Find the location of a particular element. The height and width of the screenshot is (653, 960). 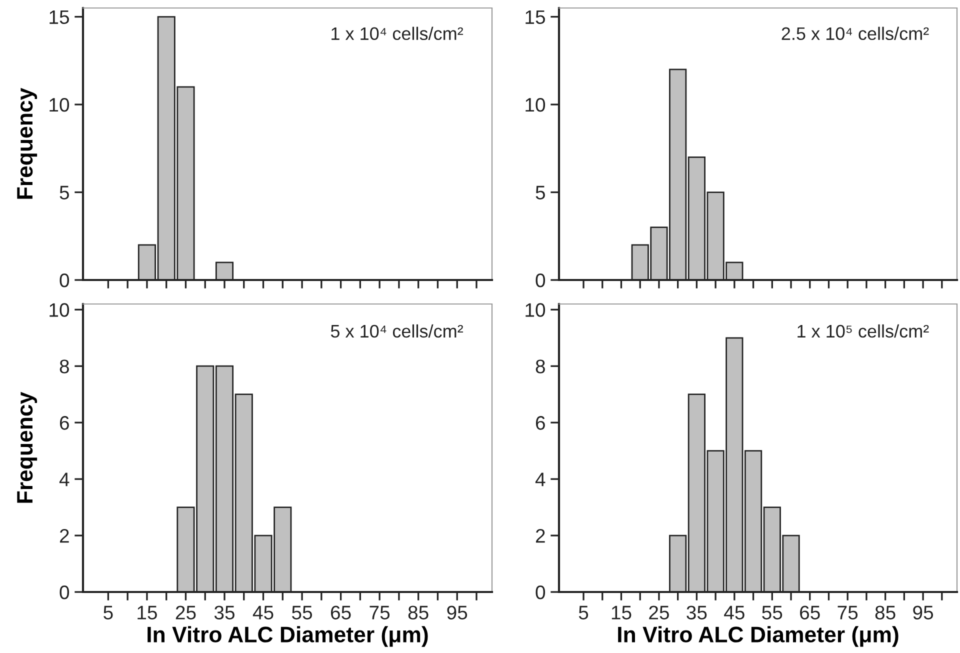

annotation: 5 x 10⁴ cells/cm² is located at coordinates (397, 331).